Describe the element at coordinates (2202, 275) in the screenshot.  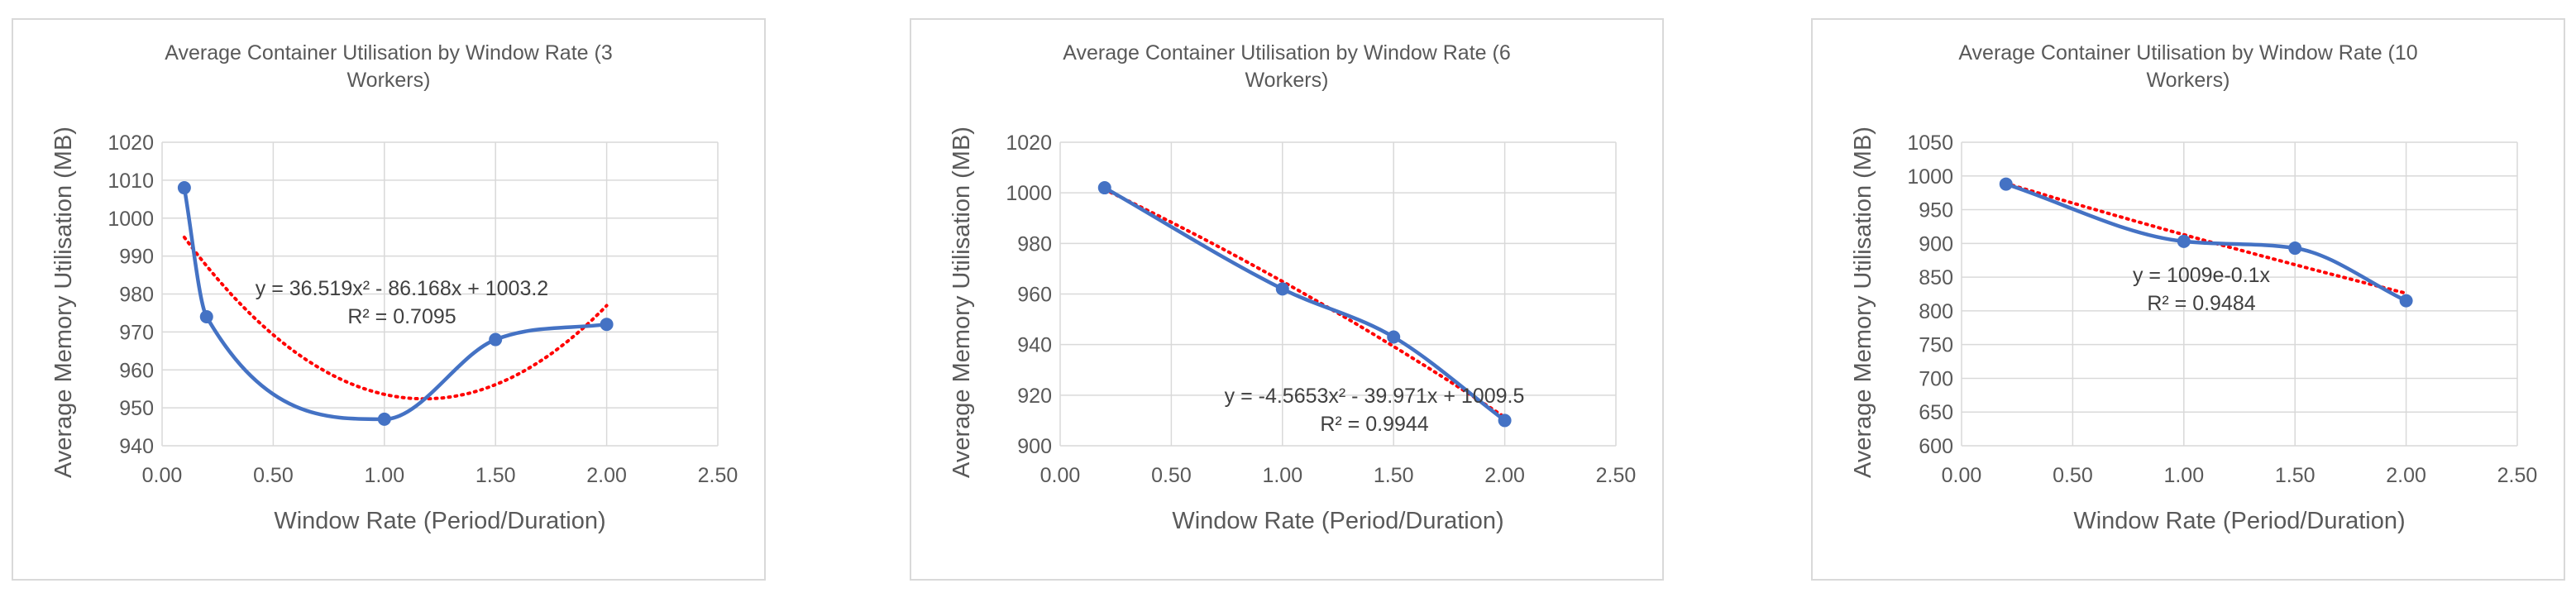
I see `trendline-equation-line: y = 1009e-0.1x` at that location.